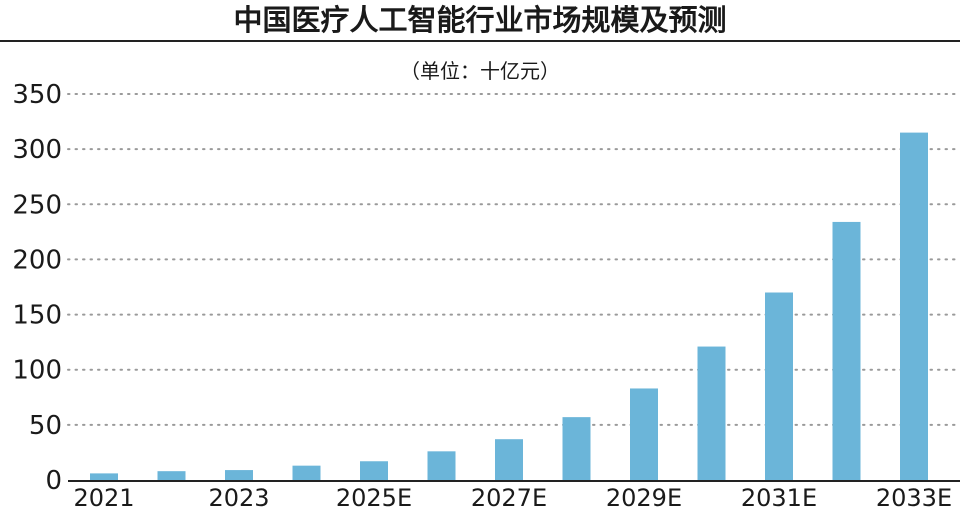 The width and height of the screenshot is (960, 509). Describe the element at coordinates (37, 95) in the screenshot. I see `y-tick-label: 350` at that location.